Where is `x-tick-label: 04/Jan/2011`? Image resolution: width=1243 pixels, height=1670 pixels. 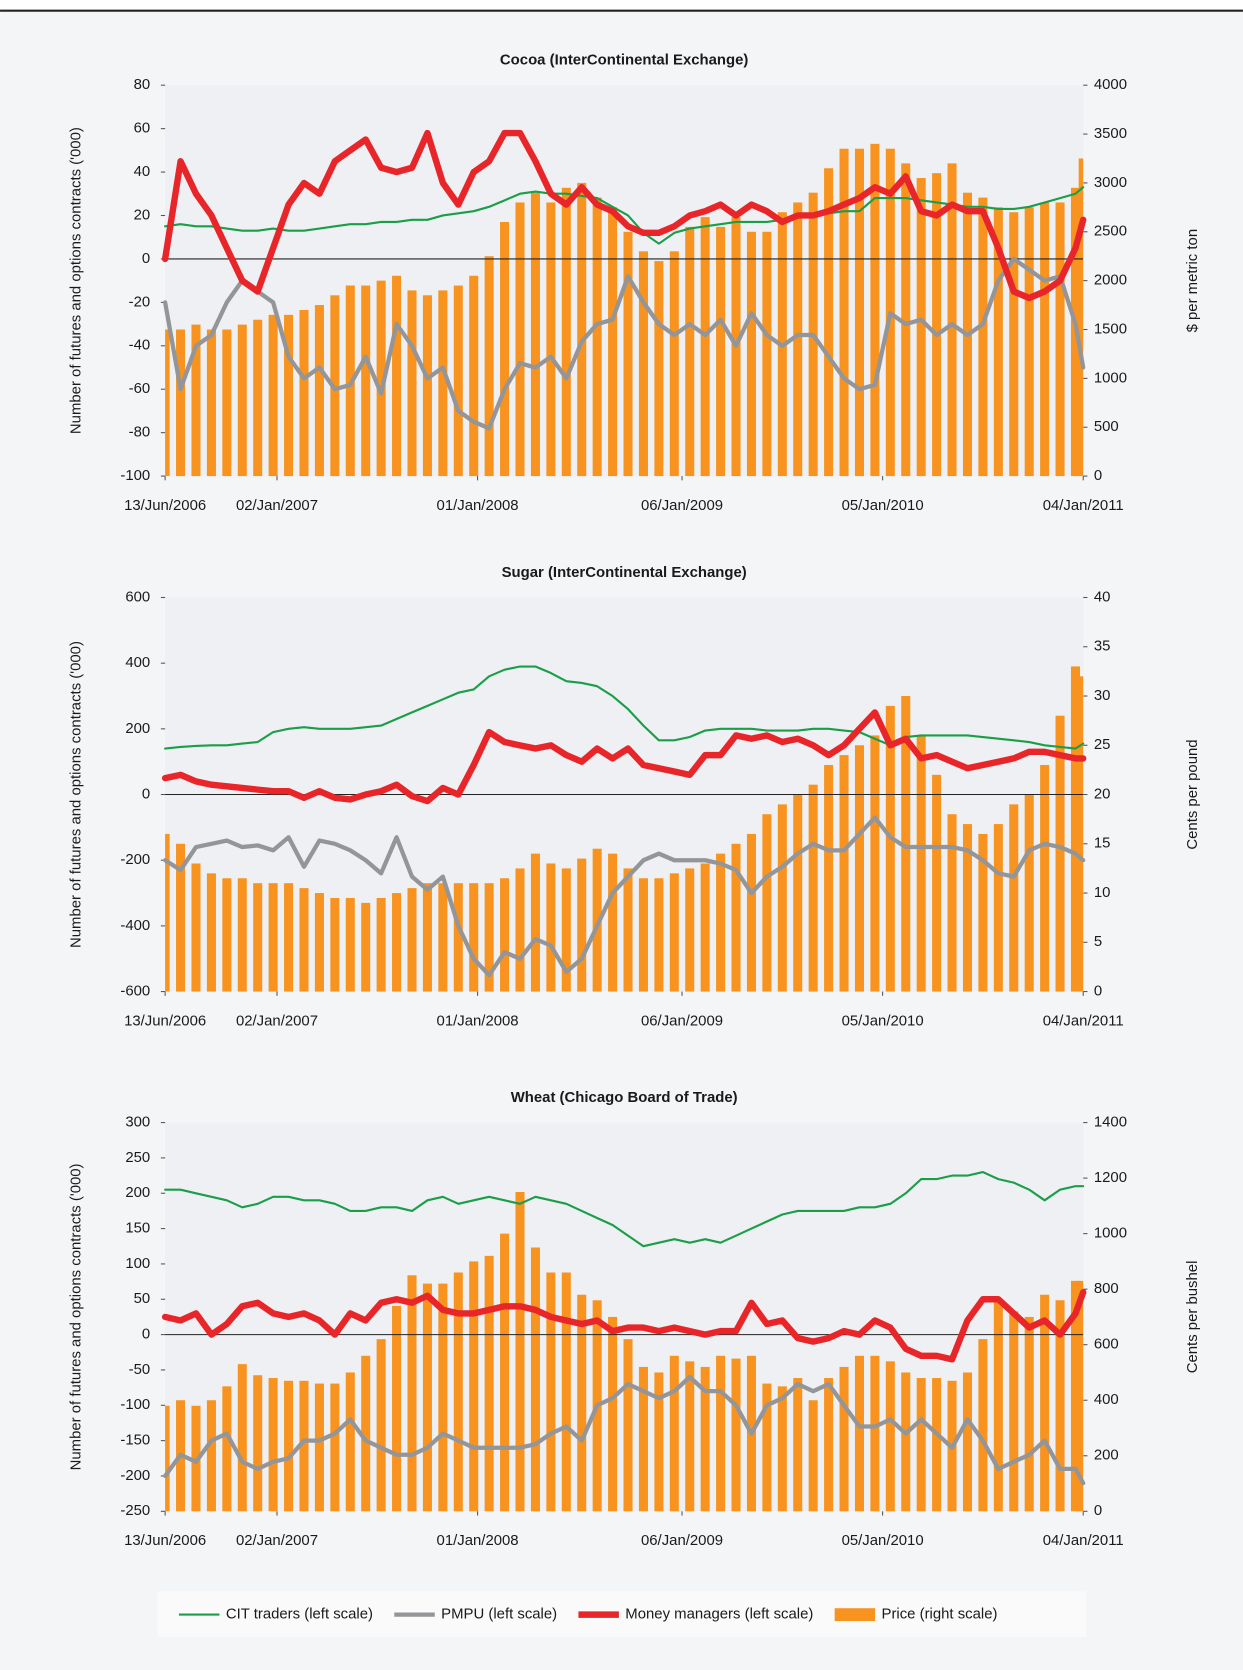
x-tick-label: 04/Jan/2011 is located at coordinates (1083, 1541).